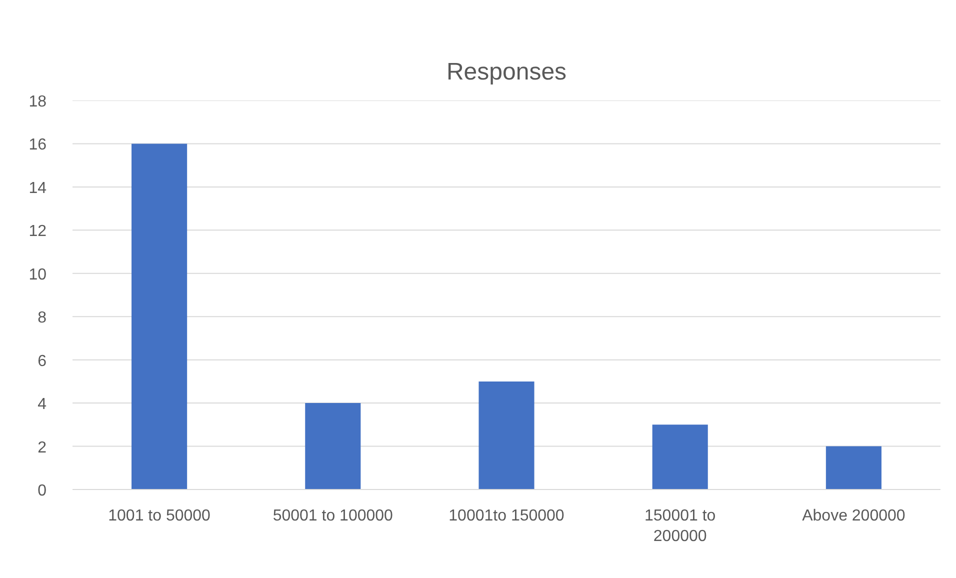  Describe the element at coordinates (37, 275) in the screenshot. I see `y-tick-label: 10` at that location.